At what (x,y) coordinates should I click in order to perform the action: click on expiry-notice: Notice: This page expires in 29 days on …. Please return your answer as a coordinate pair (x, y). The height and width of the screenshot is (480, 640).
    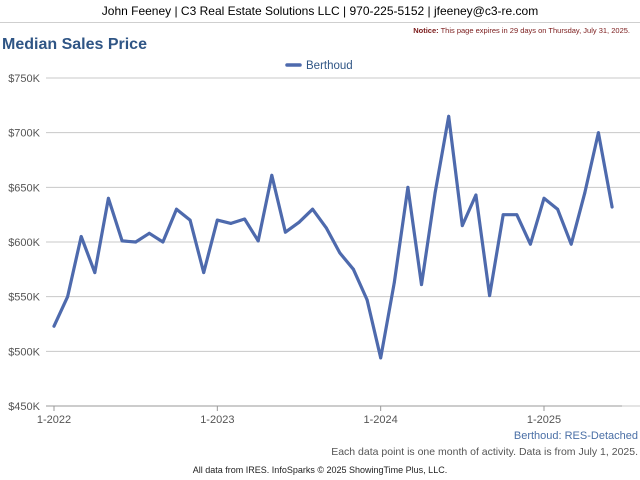
    Looking at the image, I should click on (521, 30).